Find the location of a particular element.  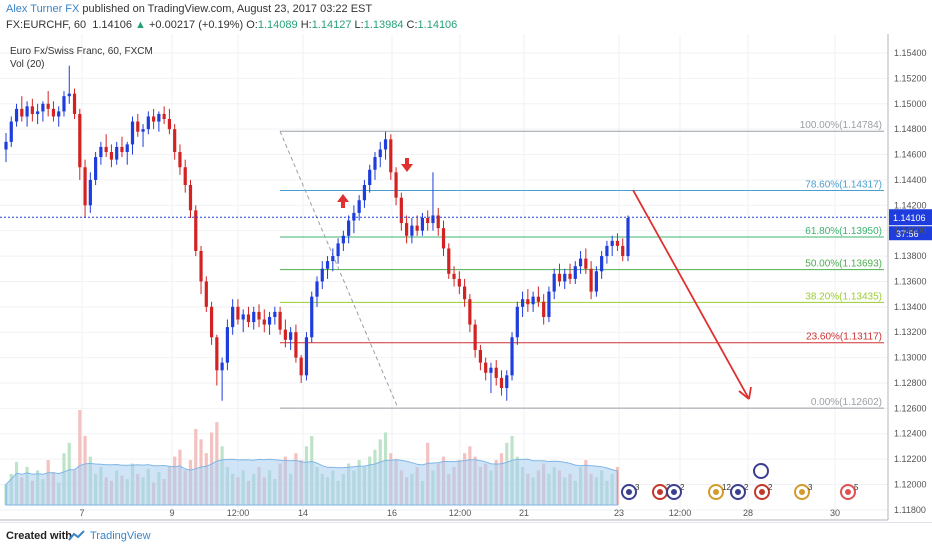

event-marker: 12 is located at coordinates (719, 491).